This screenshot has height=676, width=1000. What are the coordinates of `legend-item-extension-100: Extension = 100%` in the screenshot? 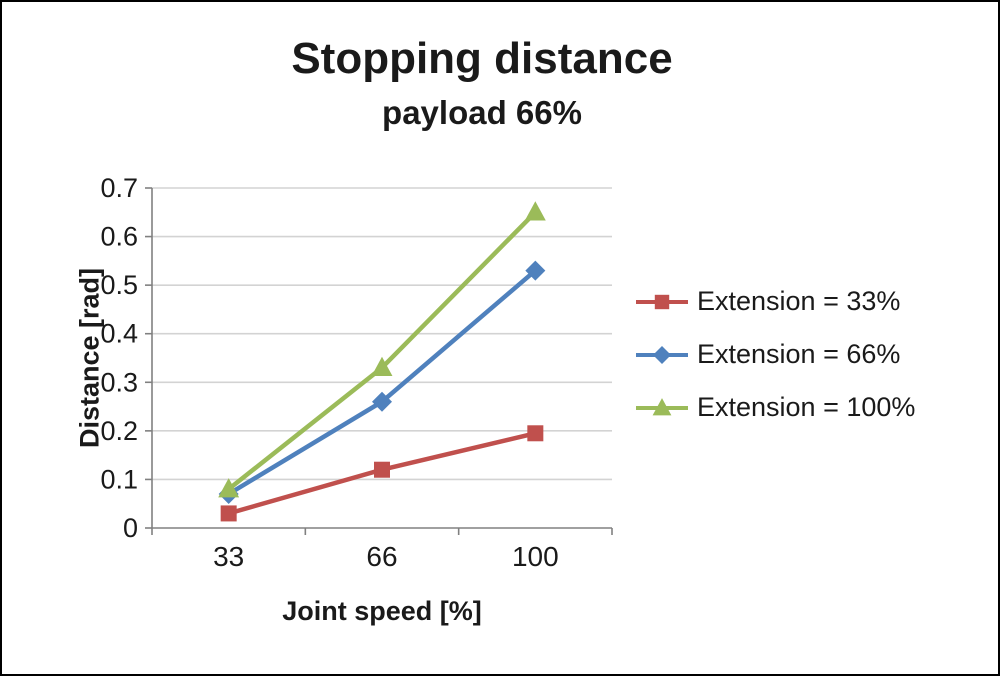 It's located at (774, 407).